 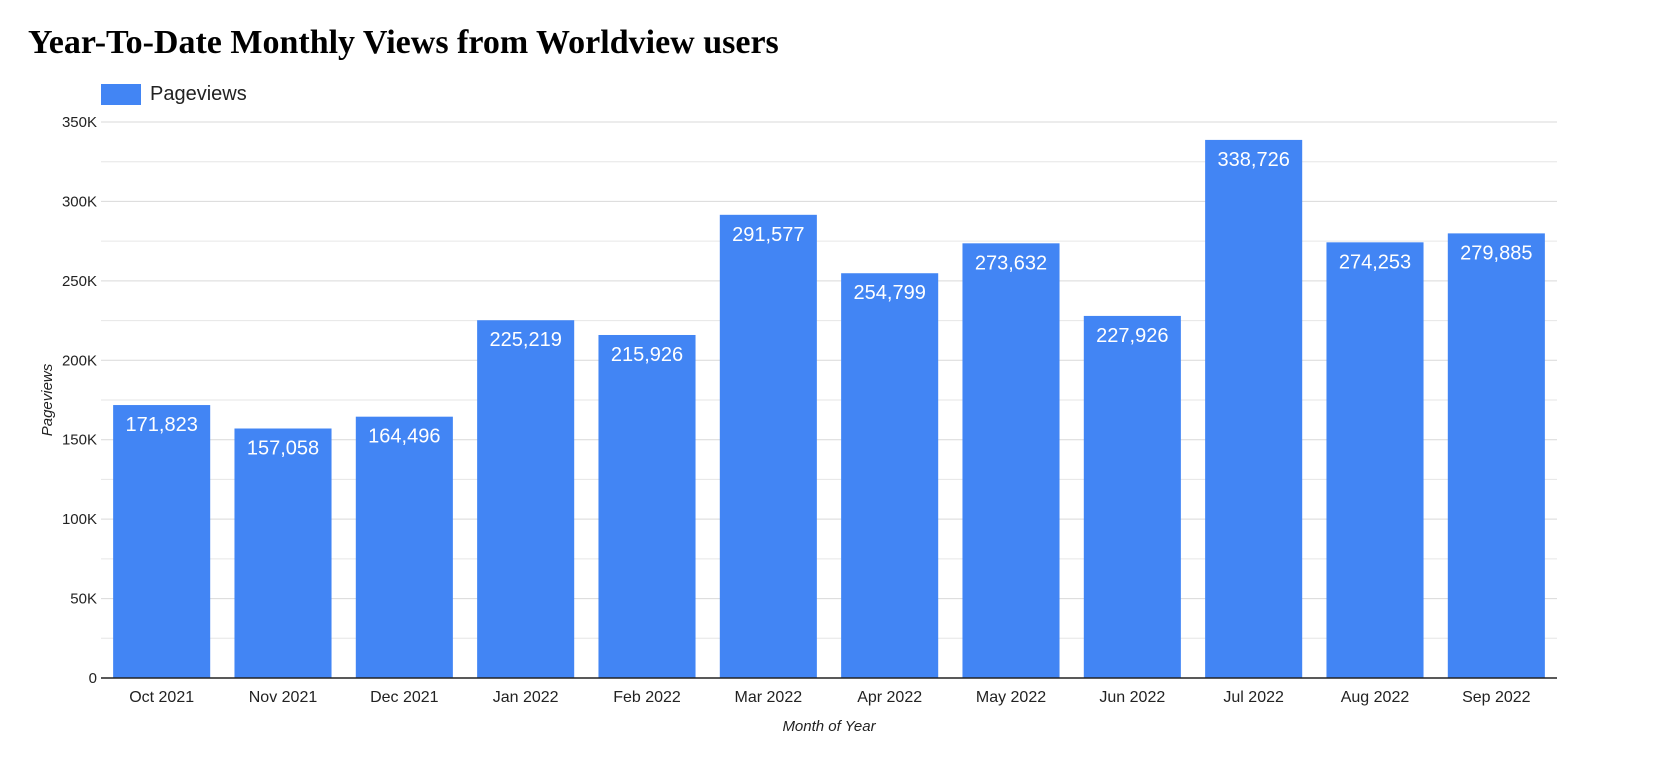 I want to click on x-tick-label: Jan 2022, so click(x=526, y=697).